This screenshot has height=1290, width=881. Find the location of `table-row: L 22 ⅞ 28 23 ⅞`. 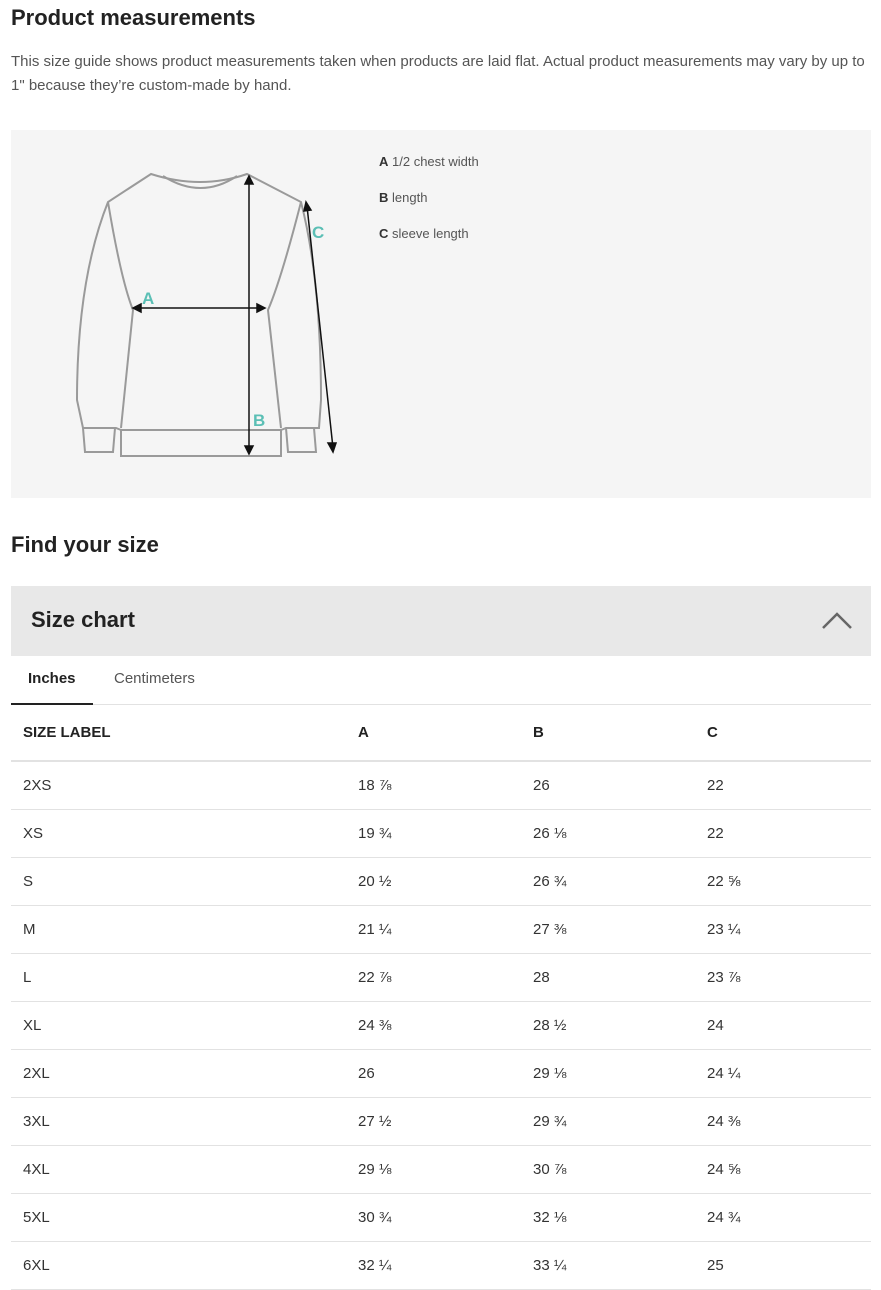

table-row: L 22 ⅞ 28 23 ⅞ is located at coordinates (441, 977).